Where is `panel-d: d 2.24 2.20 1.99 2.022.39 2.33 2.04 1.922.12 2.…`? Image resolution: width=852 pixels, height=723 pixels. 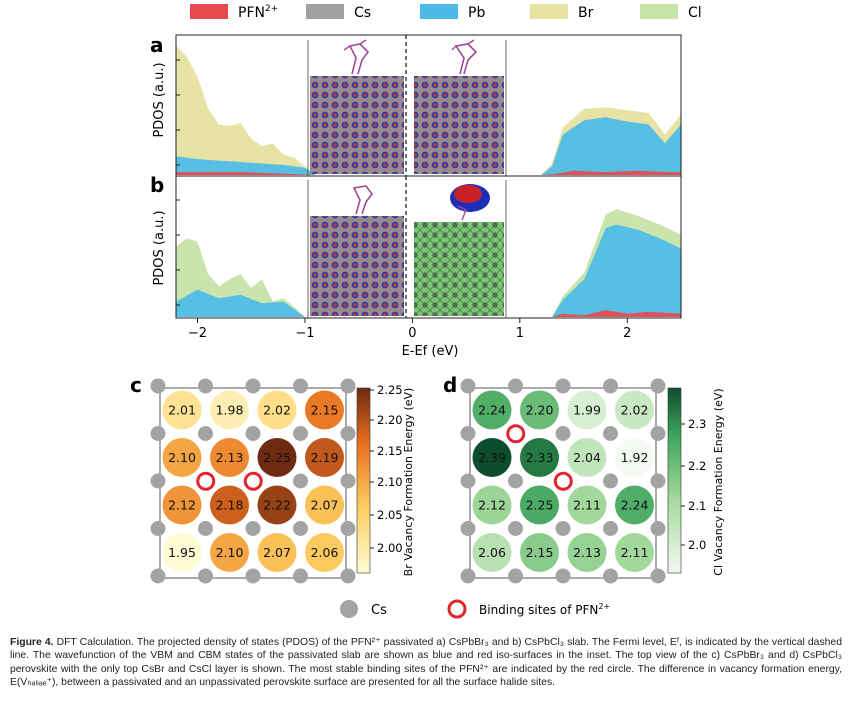 panel-d: d 2.24 2.20 1.99 2.022.39 2.33 2.04 1.922.12 2.… is located at coordinates (584, 478).